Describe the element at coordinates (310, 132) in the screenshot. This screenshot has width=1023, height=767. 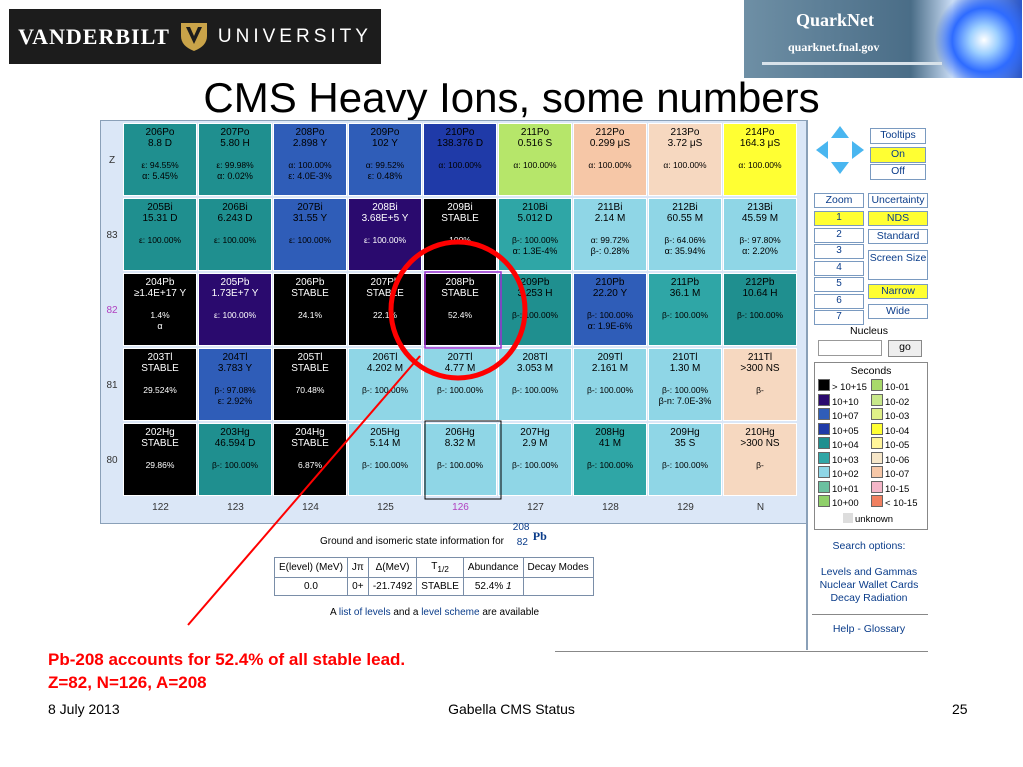
I see `nuclide-nuc: 208Po` at that location.